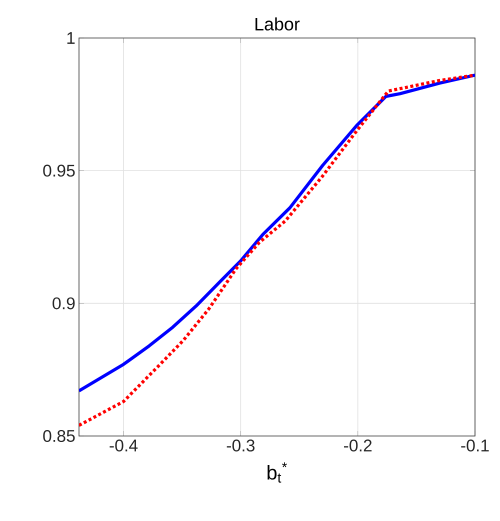  I want to click on chart-title: Labor, so click(278, 23).